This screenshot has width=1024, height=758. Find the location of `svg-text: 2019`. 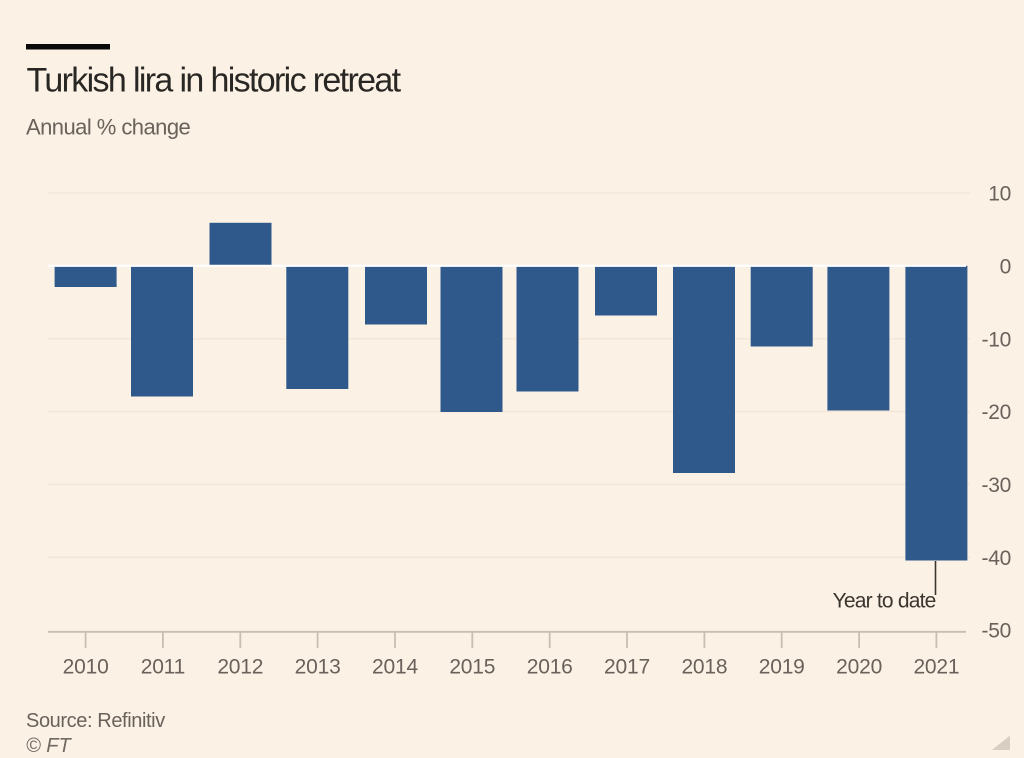

svg-text: 2019 is located at coordinates (782, 667).